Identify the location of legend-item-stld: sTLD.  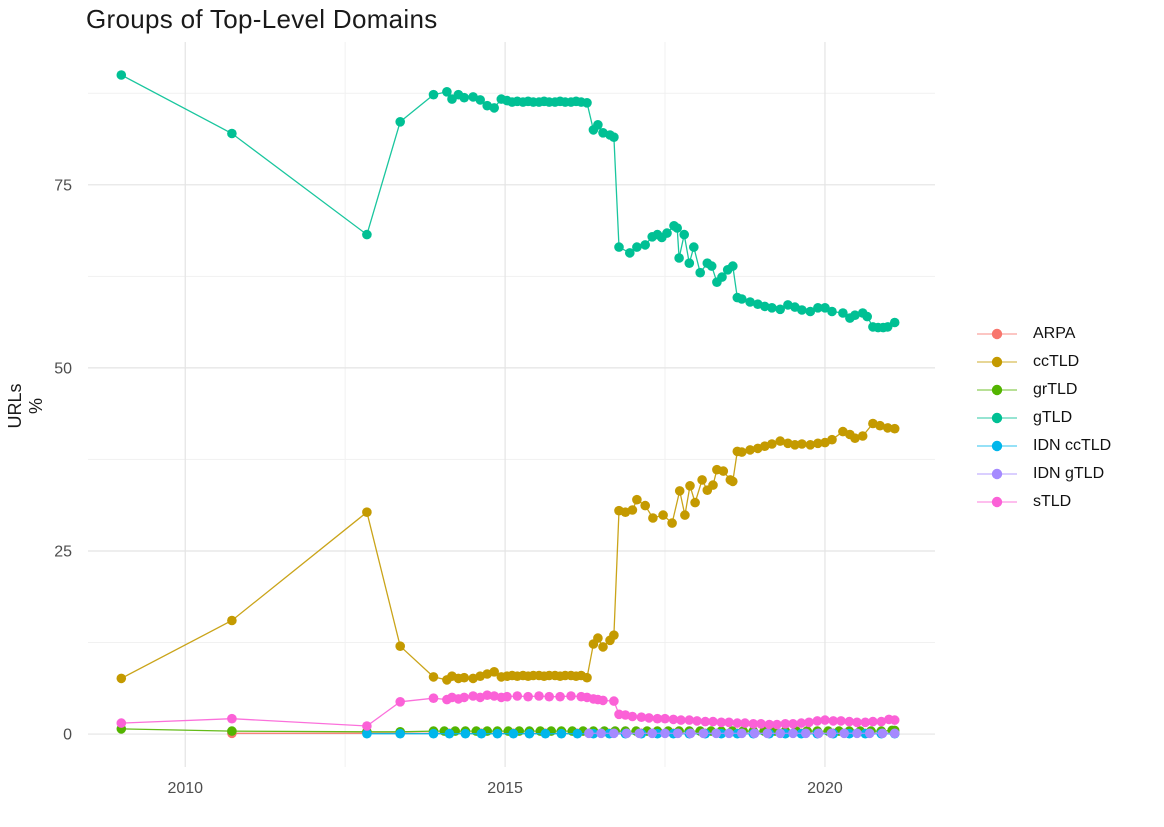
(1043, 502).